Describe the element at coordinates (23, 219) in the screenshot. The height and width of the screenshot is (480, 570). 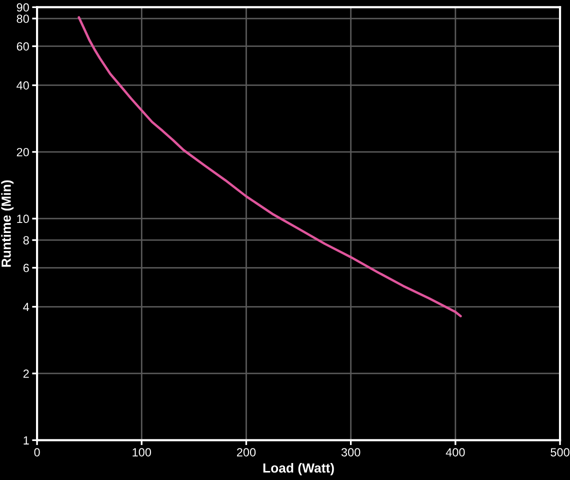
I see `y-tick-label: 10` at that location.